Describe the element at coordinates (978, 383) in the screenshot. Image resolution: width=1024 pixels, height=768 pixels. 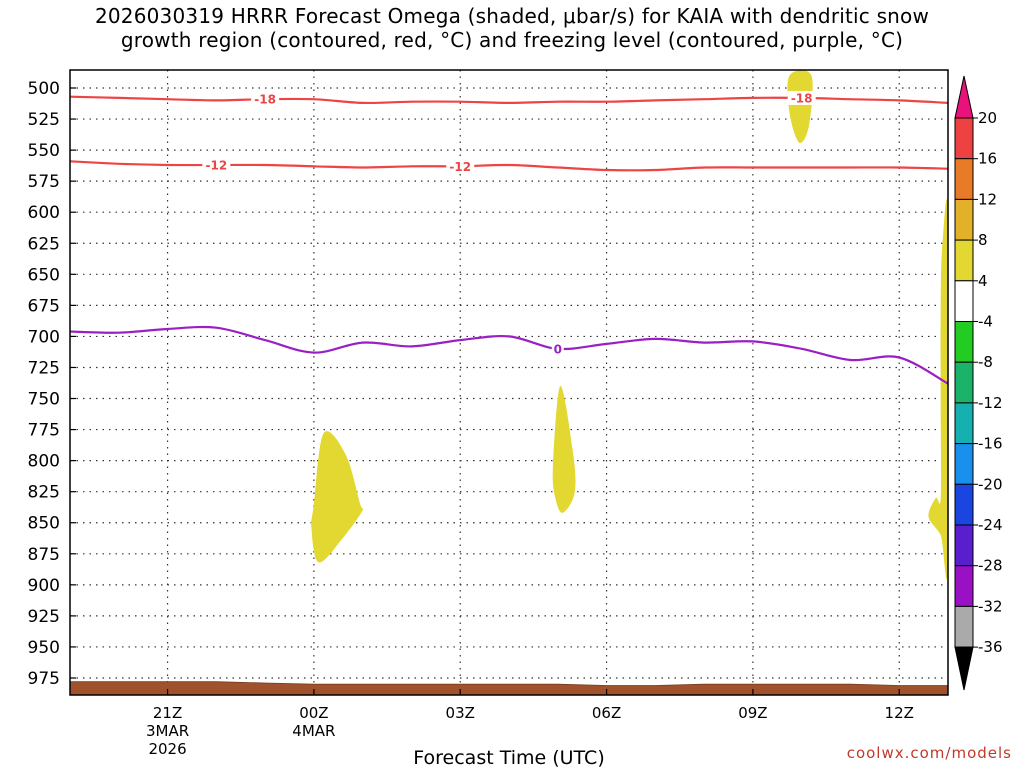
I see `colorbar: 20 16 12 8 4 -4 -8 -12 -16 -20 -24 -28 -32 -36` at that location.